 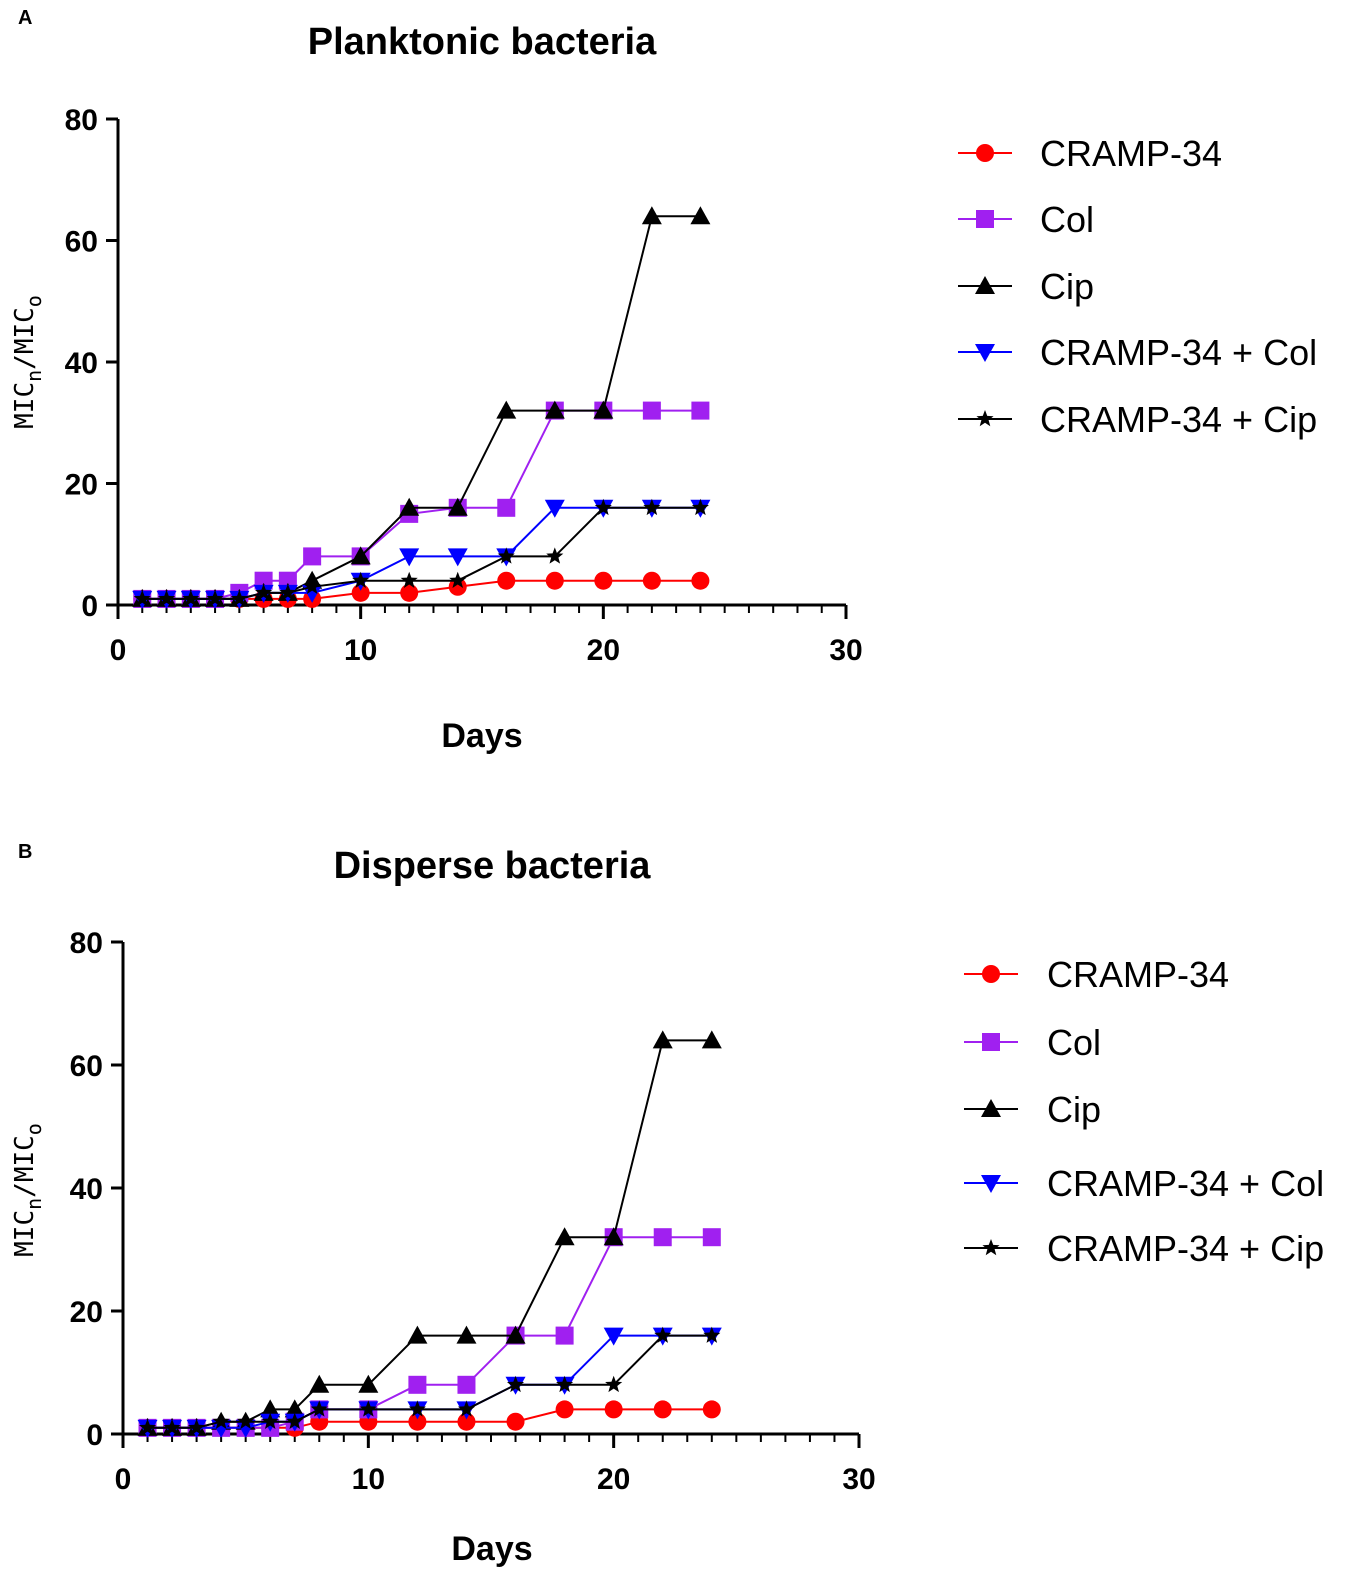 I want to click on panel-a-ylabel-slash: /MIC, so click(x=25, y=338).